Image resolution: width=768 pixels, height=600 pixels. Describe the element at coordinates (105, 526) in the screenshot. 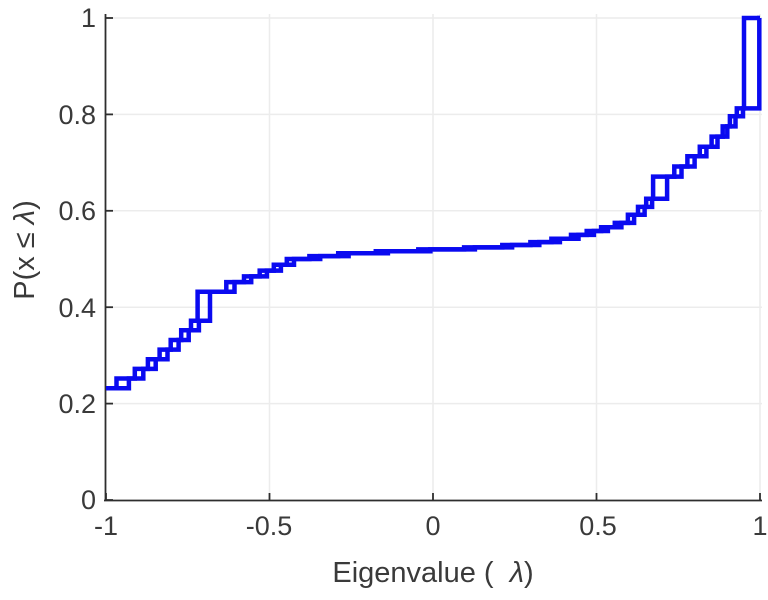

I see `x-tick-label: -1` at that location.